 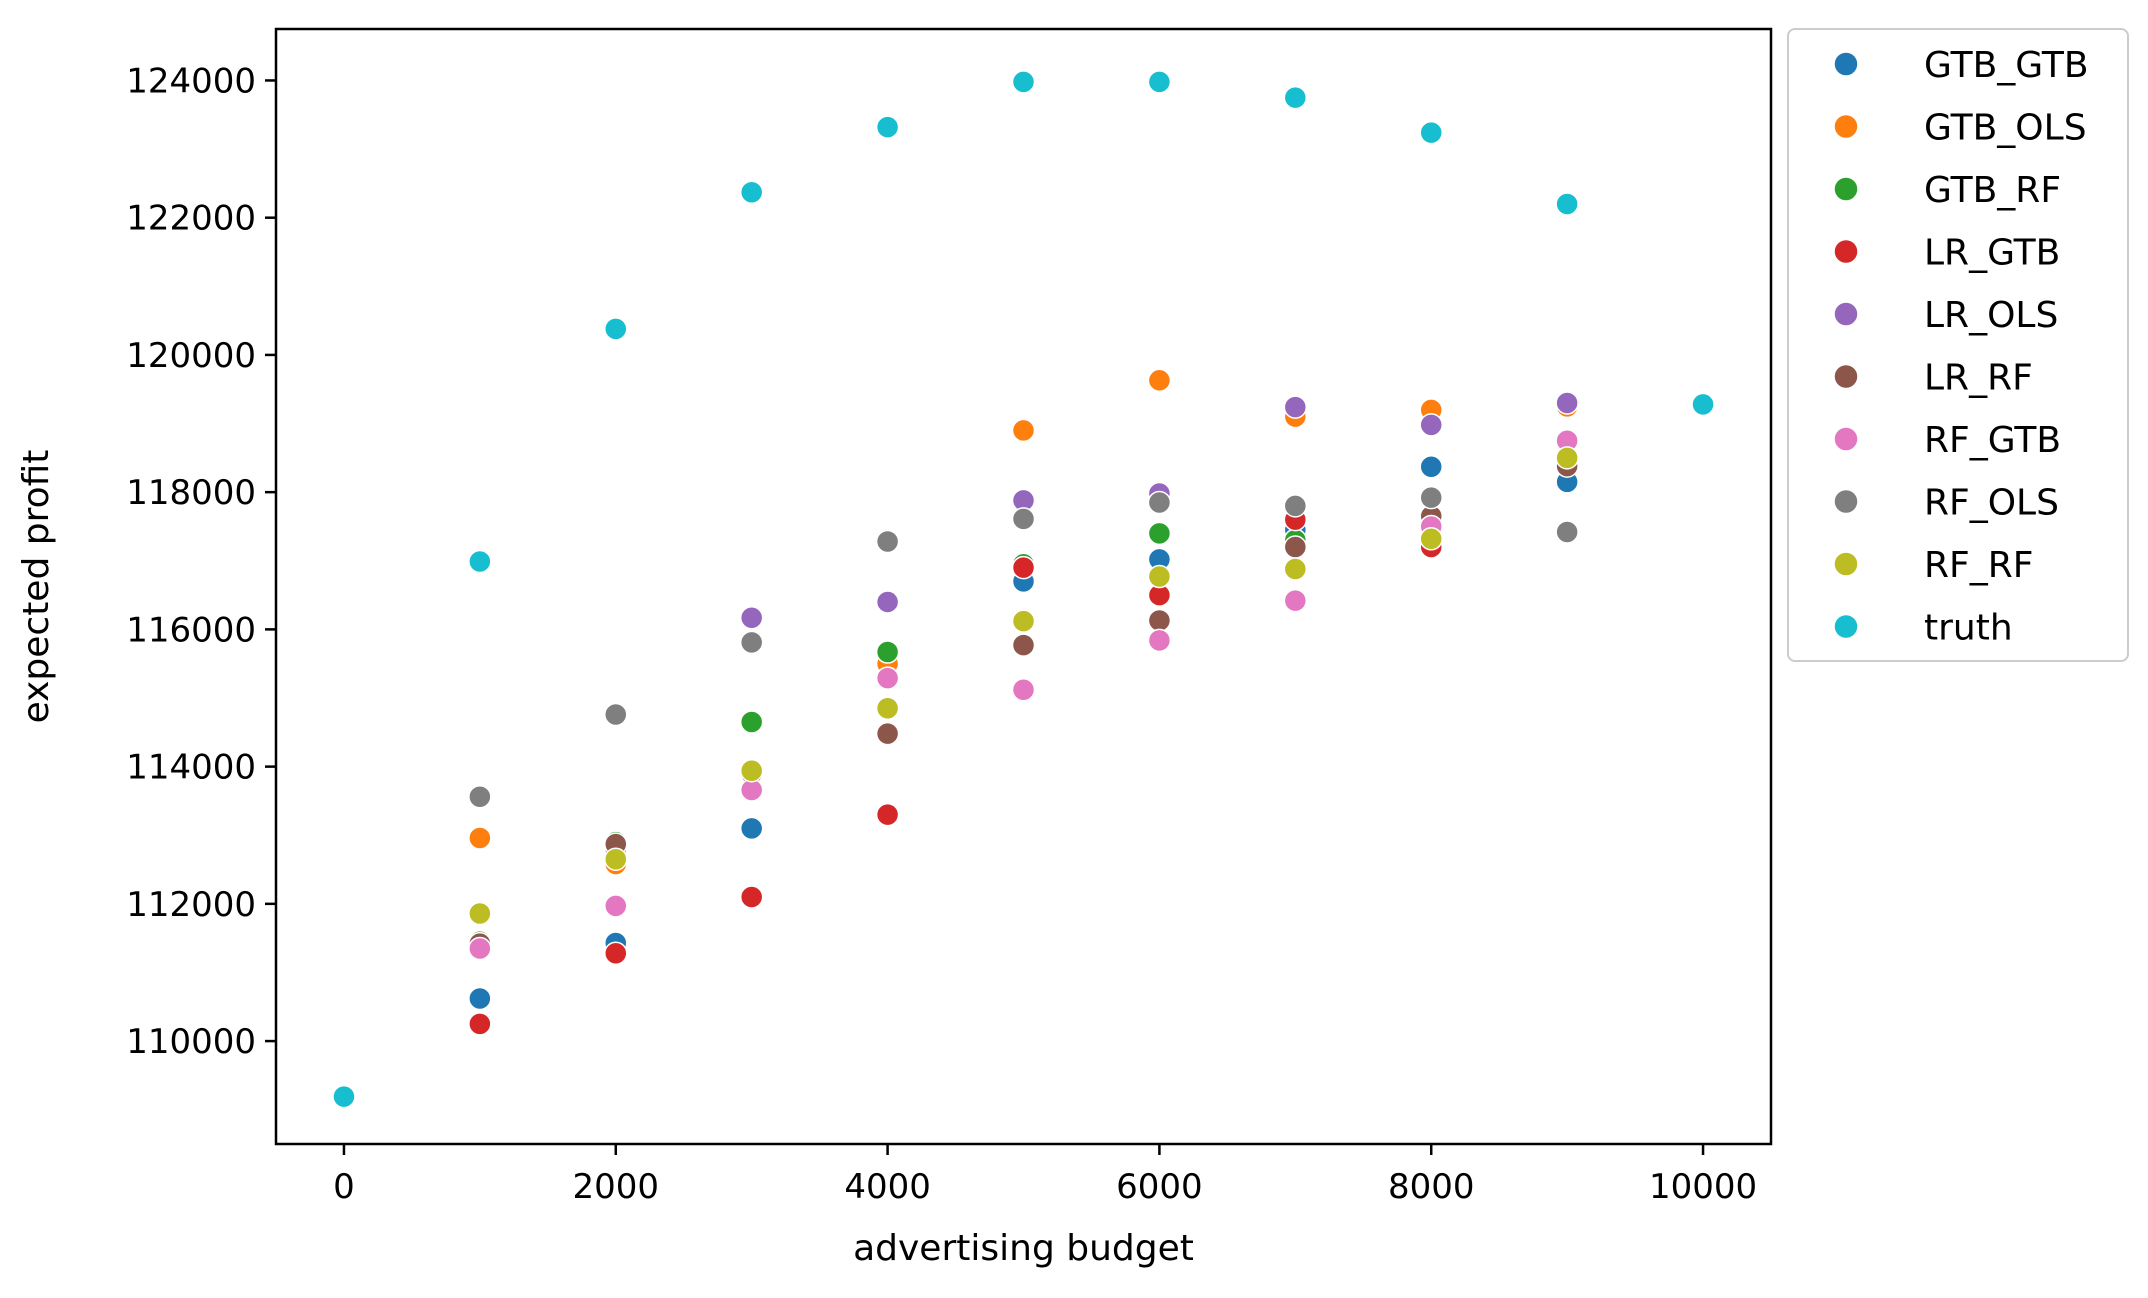 I want to click on x-tick-label: 6000, so click(x=1159, y=1187).